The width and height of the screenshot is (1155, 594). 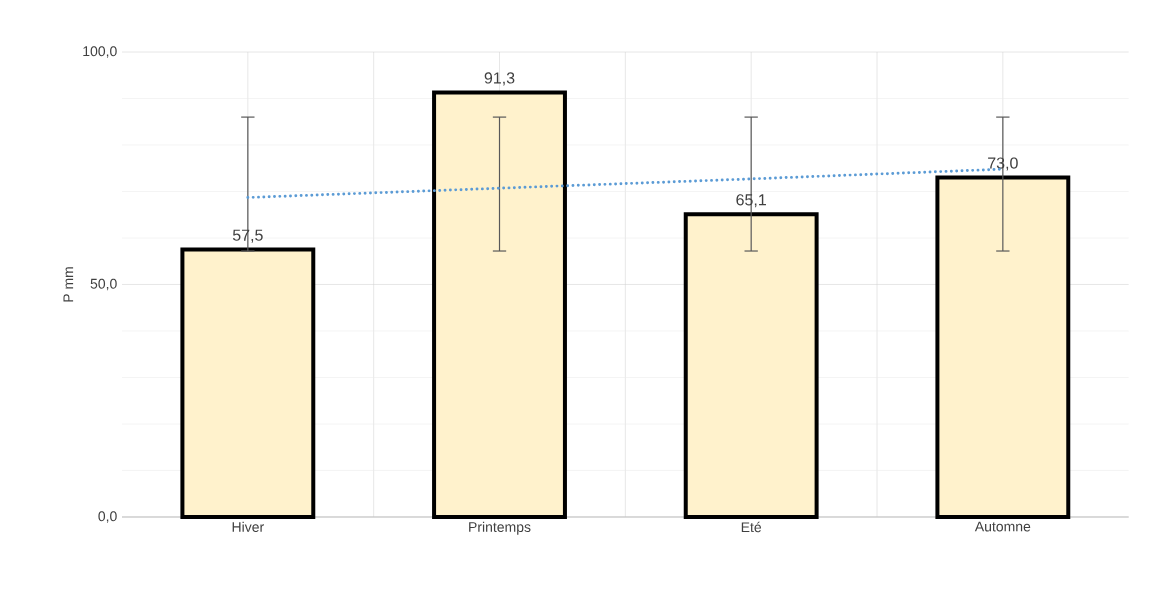 I want to click on x-tick-label: Eté, so click(x=751, y=527).